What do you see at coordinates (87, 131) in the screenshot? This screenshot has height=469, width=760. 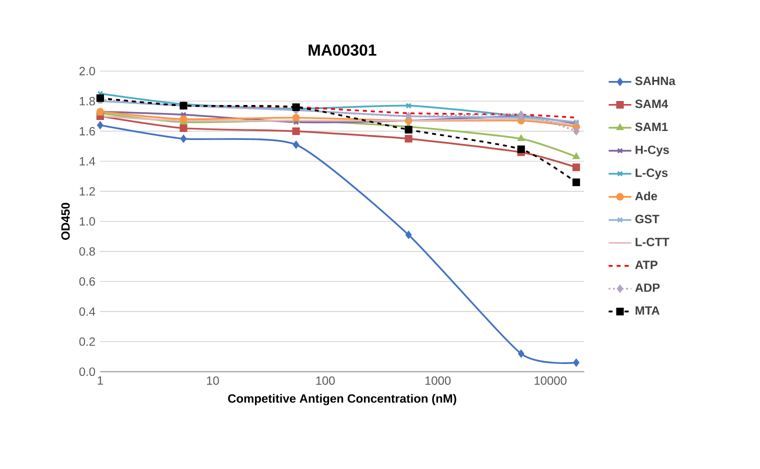 I see `y-tick-label: 1.6` at bounding box center [87, 131].